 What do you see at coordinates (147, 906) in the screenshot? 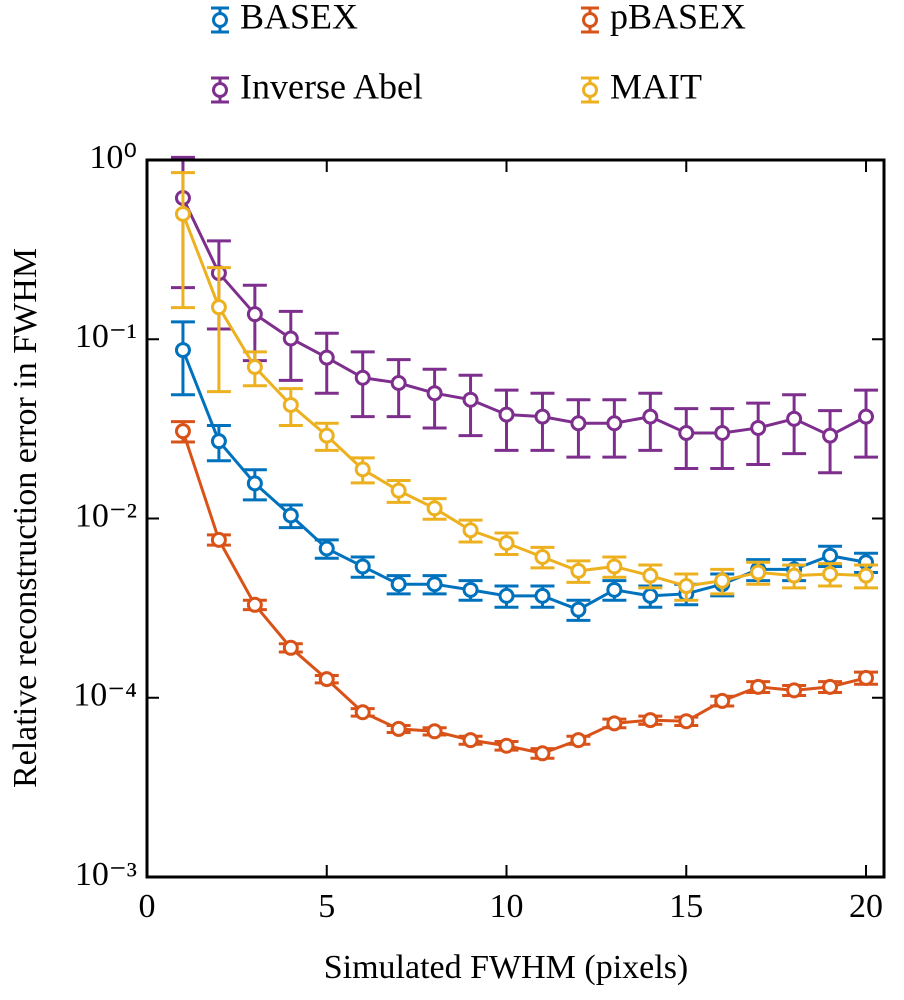
I see `x-tick-label: 0` at bounding box center [147, 906].